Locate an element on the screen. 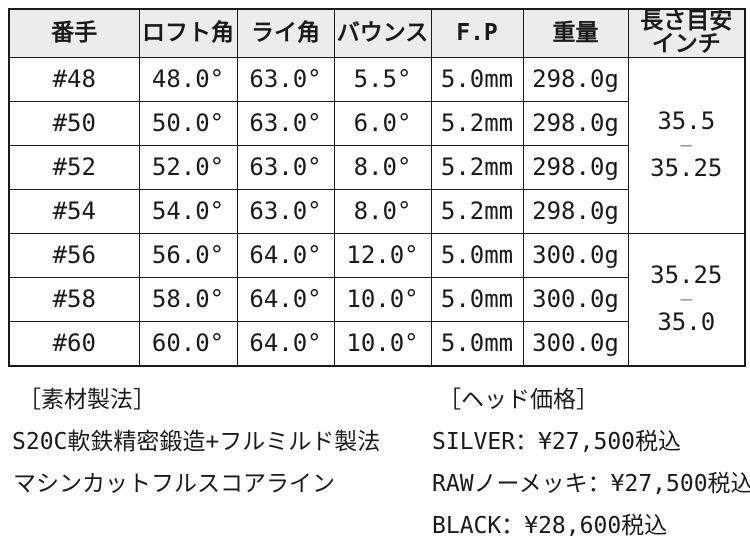  cell-number: #52 is located at coordinates (74, 167).